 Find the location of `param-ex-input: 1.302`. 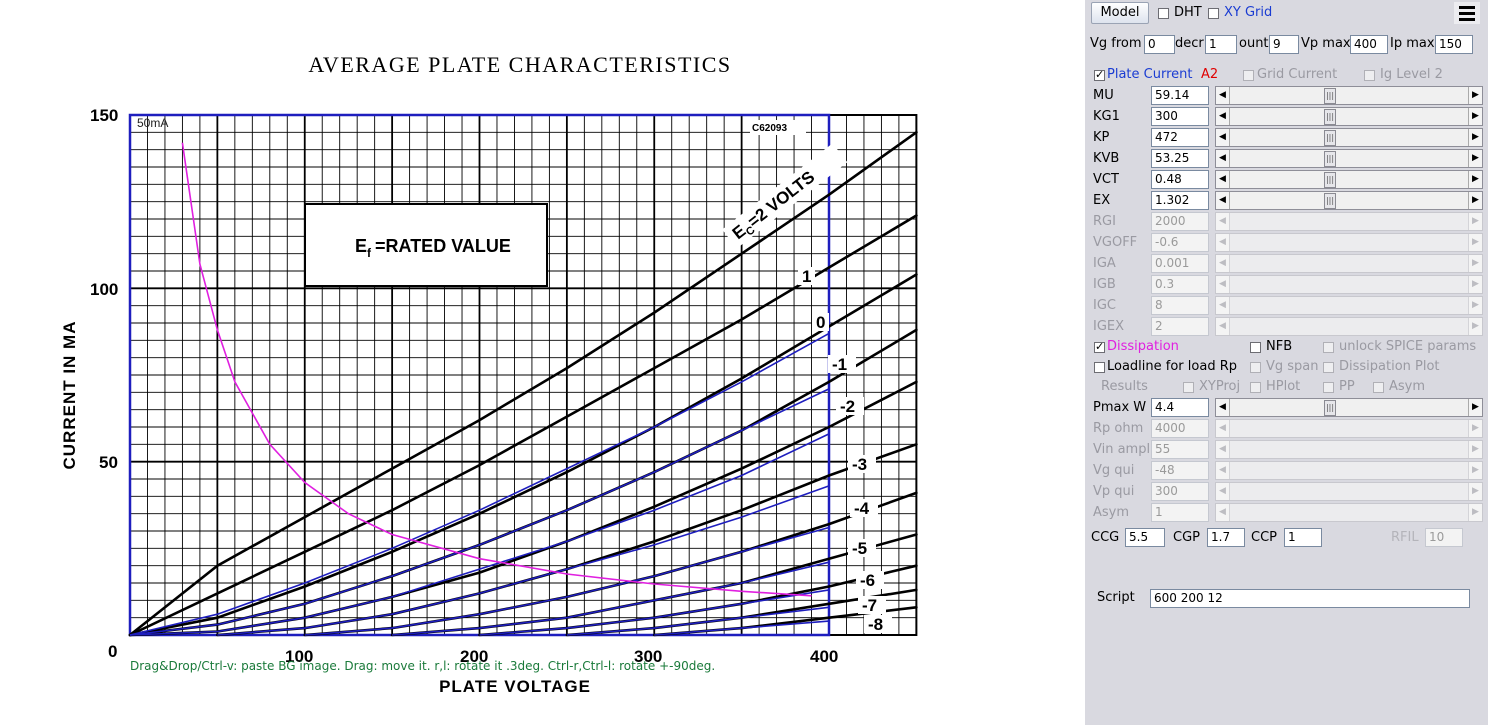

param-ex-input: 1.302 is located at coordinates (1180, 200).